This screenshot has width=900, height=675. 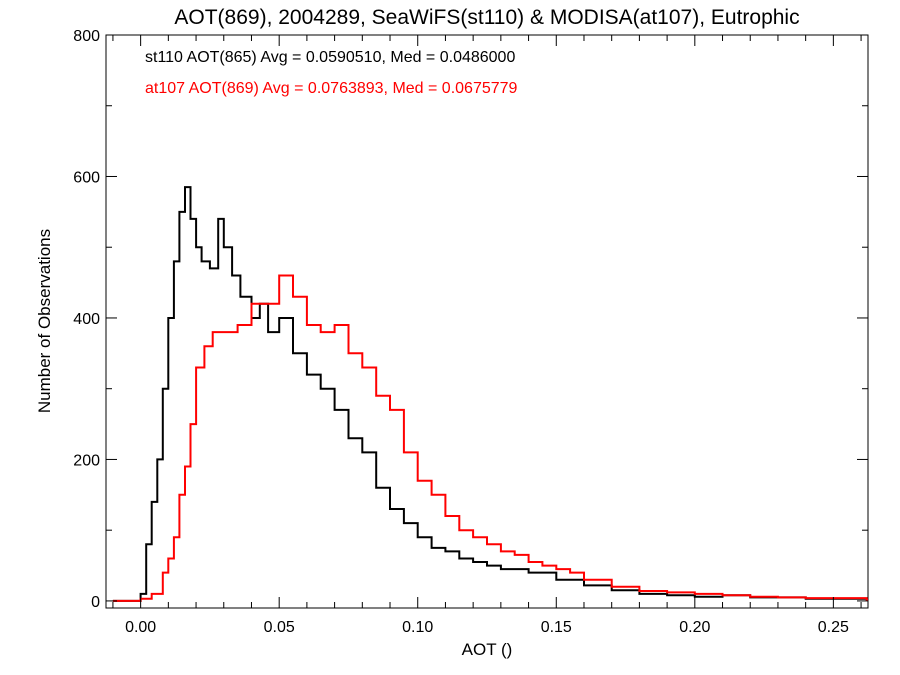 What do you see at coordinates (95, 602) in the screenshot?
I see `y-tick-label: 0` at bounding box center [95, 602].